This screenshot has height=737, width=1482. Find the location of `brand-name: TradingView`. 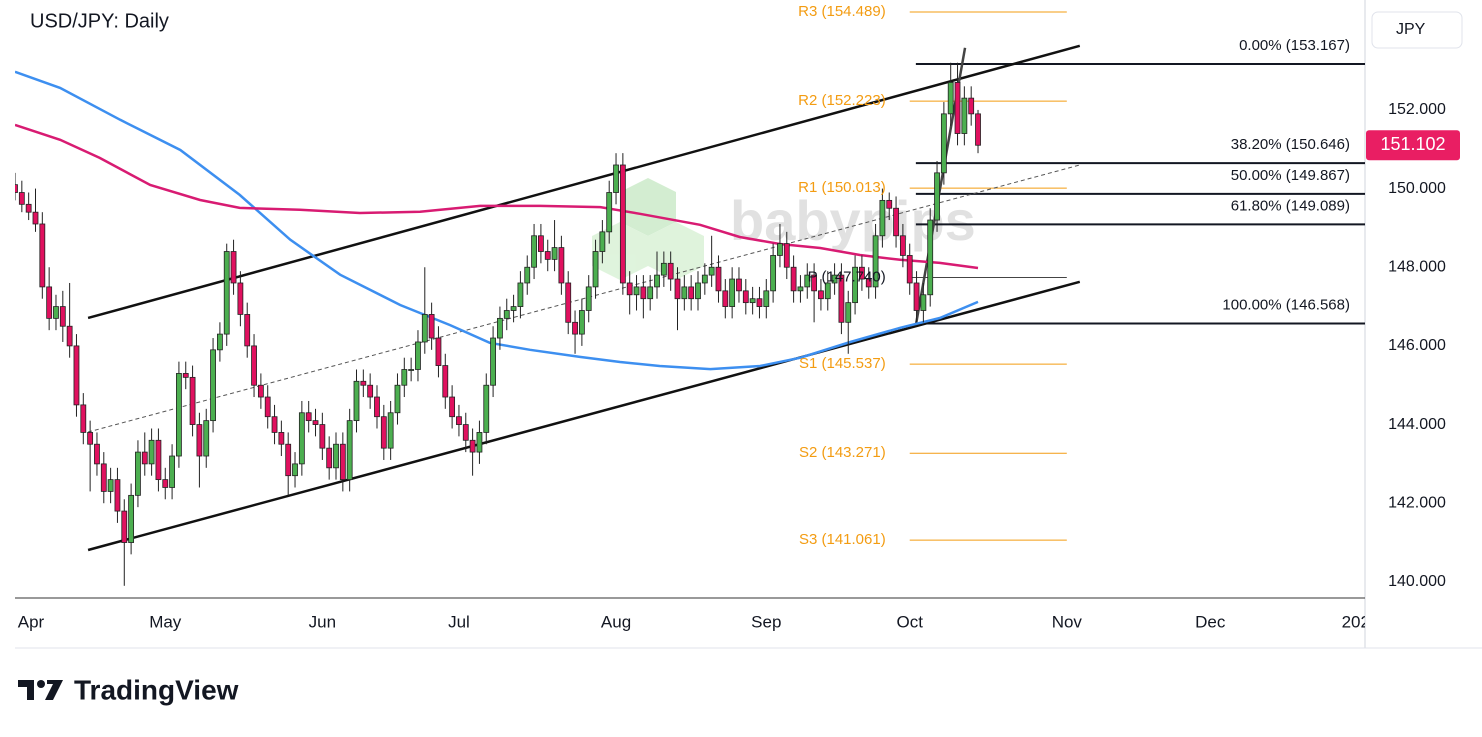

brand-name: TradingView is located at coordinates (156, 689).